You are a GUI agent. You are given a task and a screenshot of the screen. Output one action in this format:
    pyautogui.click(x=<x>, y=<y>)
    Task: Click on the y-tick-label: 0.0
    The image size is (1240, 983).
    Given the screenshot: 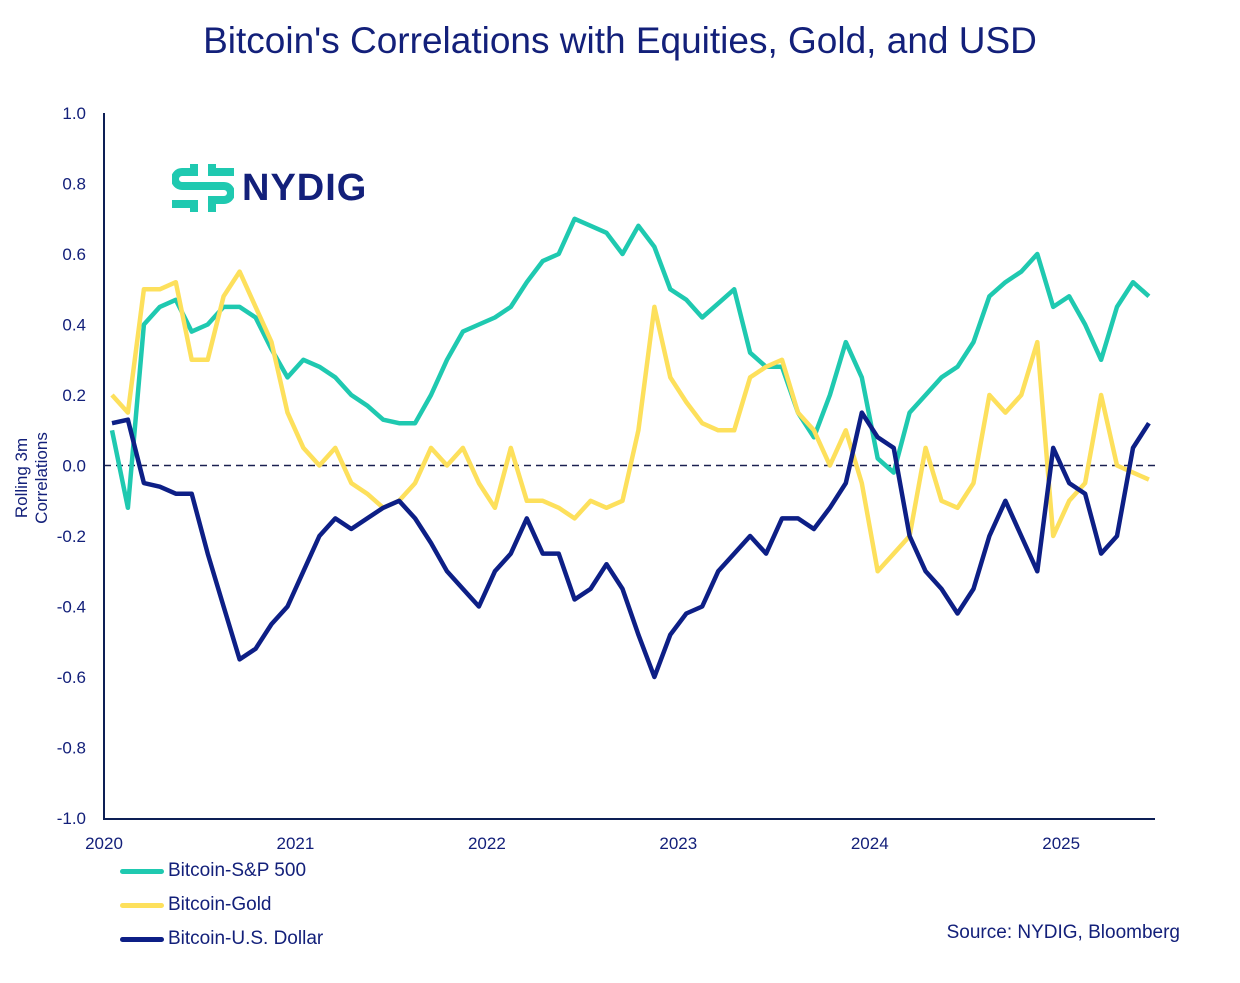 What is the action you would take?
    pyautogui.click(x=74, y=466)
    